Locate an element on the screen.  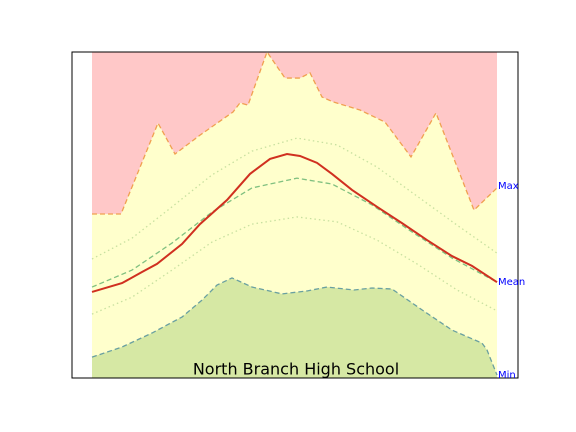
chart-title: North Branch High School is located at coordinates (296, 369).